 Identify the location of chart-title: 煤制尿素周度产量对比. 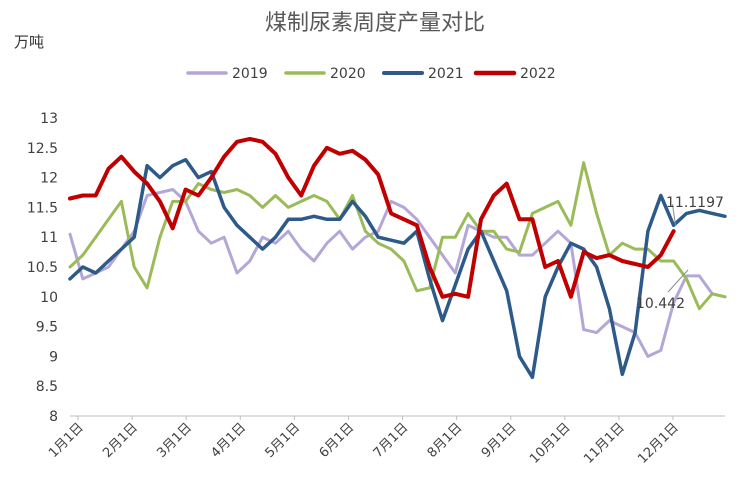
(375, 23).